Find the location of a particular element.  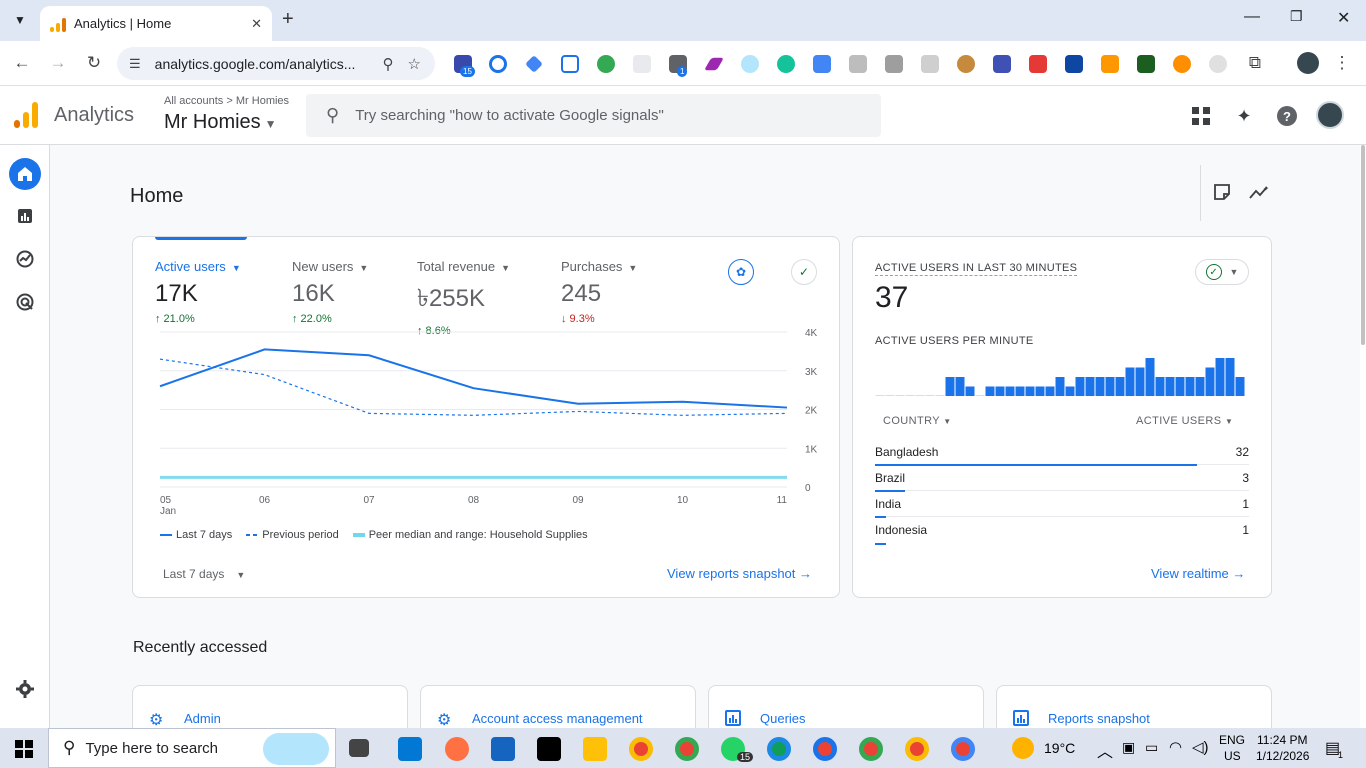

analytics-logo-icon is located at coordinates (26, 115).